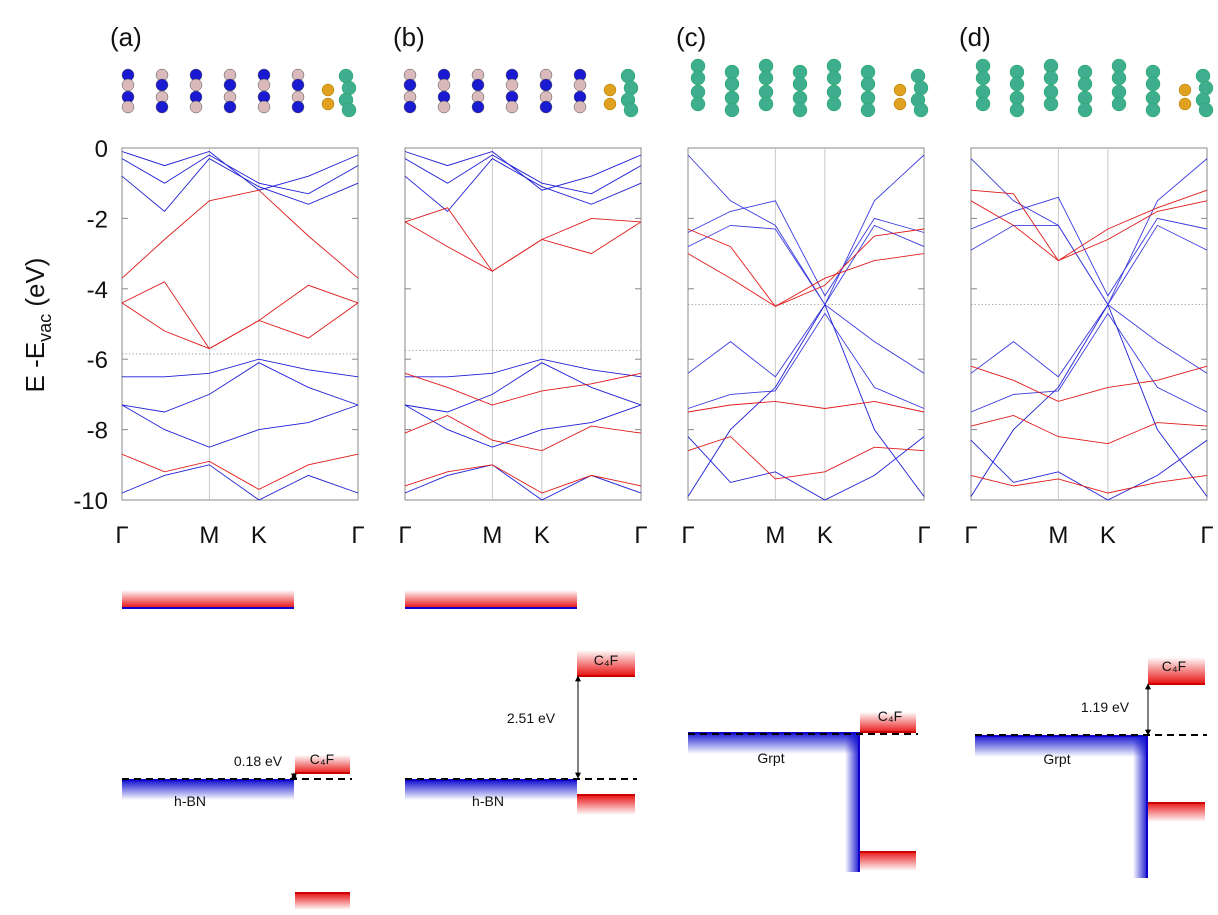  Describe the element at coordinates (97, 360) in the screenshot. I see `y-tick-label: -6` at that location.